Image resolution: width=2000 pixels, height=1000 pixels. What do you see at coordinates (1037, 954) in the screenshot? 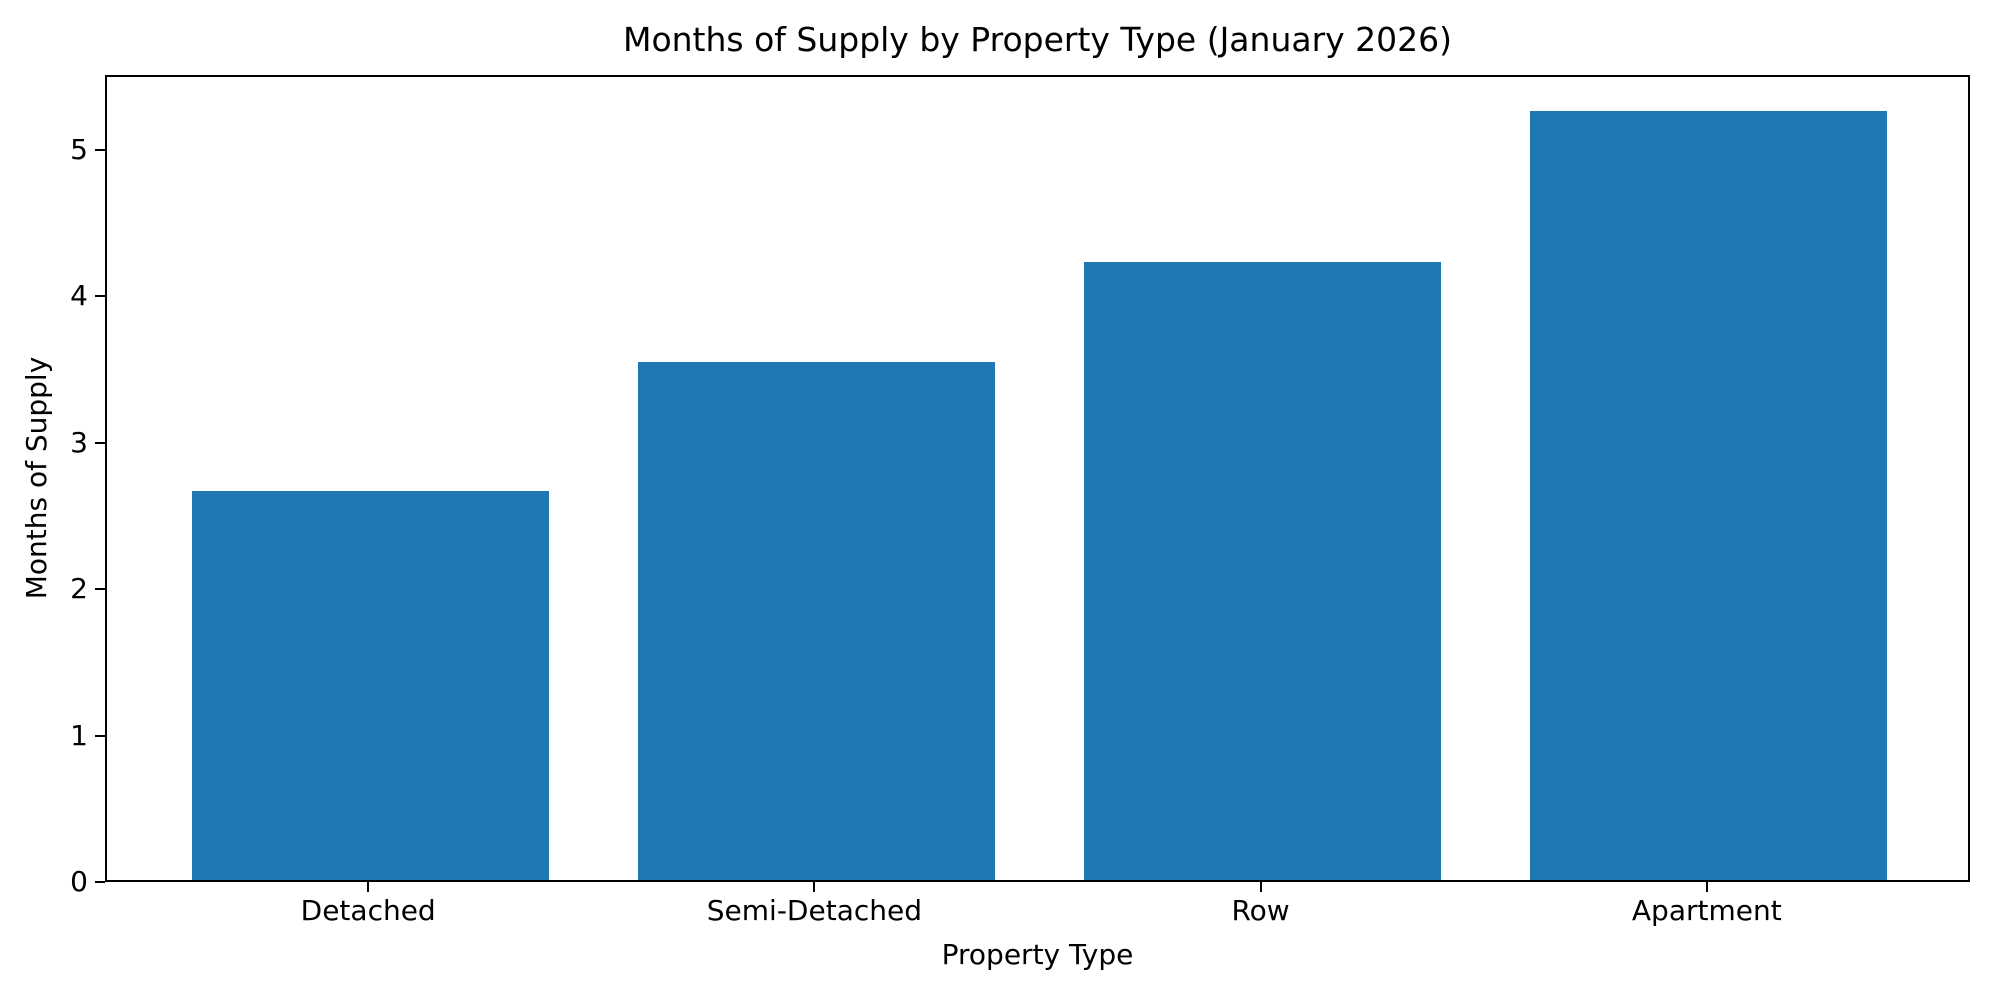
I see `x-axis-label: Property Type` at bounding box center [1037, 954].